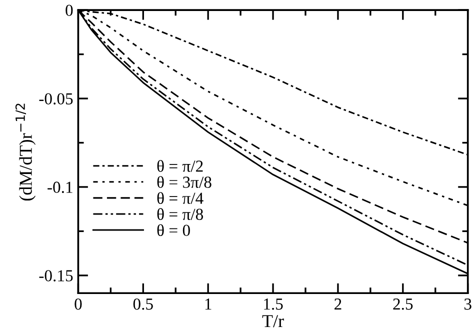 This screenshot has width=474, height=335. What do you see at coordinates (403, 304) in the screenshot?
I see `x-tick-label: 2.5` at bounding box center [403, 304].